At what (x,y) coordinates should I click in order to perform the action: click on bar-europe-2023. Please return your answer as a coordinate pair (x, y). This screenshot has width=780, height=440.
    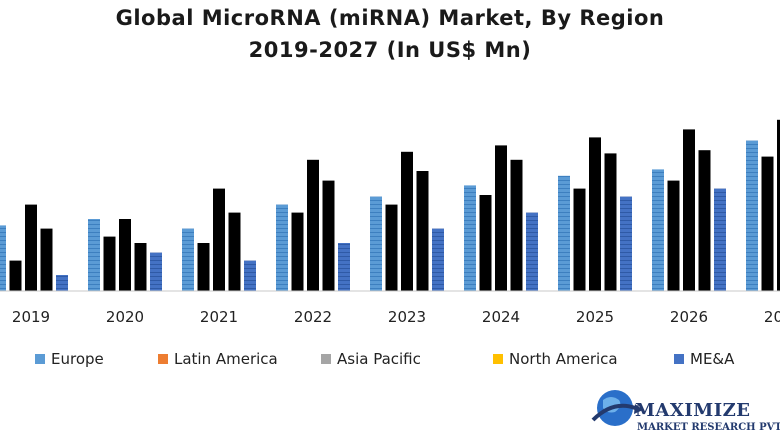
    Looking at the image, I should click on (376, 243).